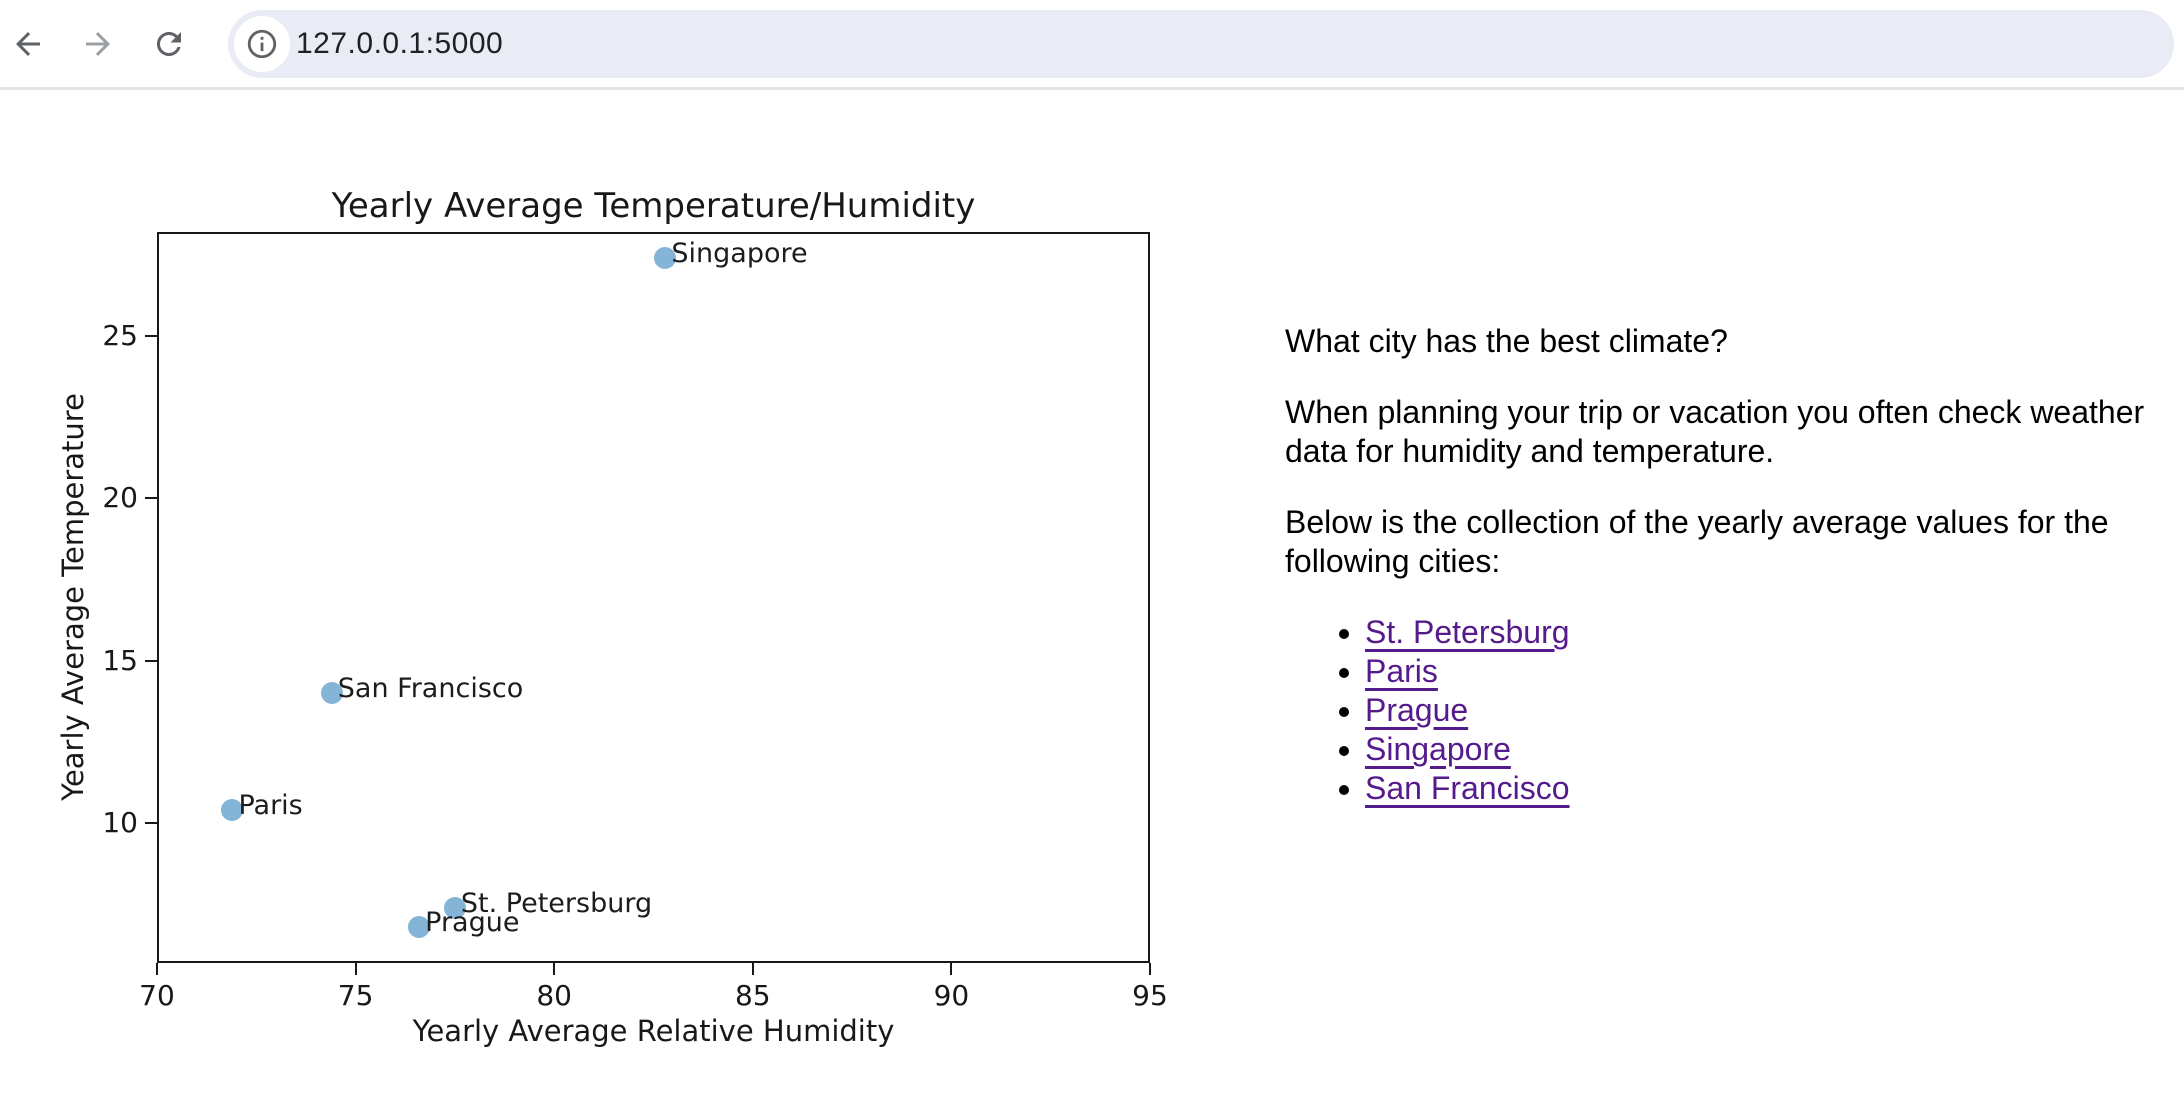 This screenshot has height=1094, width=2184. Describe the element at coordinates (1150, 995) in the screenshot. I see `x-tick-label: 95` at that location.